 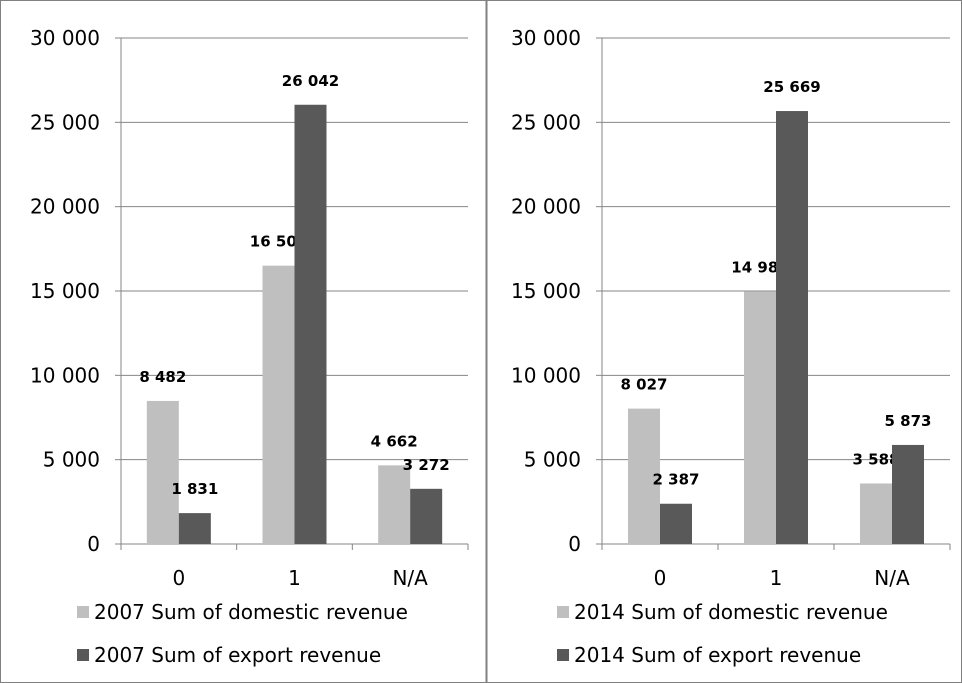 What do you see at coordinates (278, 242) in the screenshot?
I see `data-label: 16 501` at bounding box center [278, 242].